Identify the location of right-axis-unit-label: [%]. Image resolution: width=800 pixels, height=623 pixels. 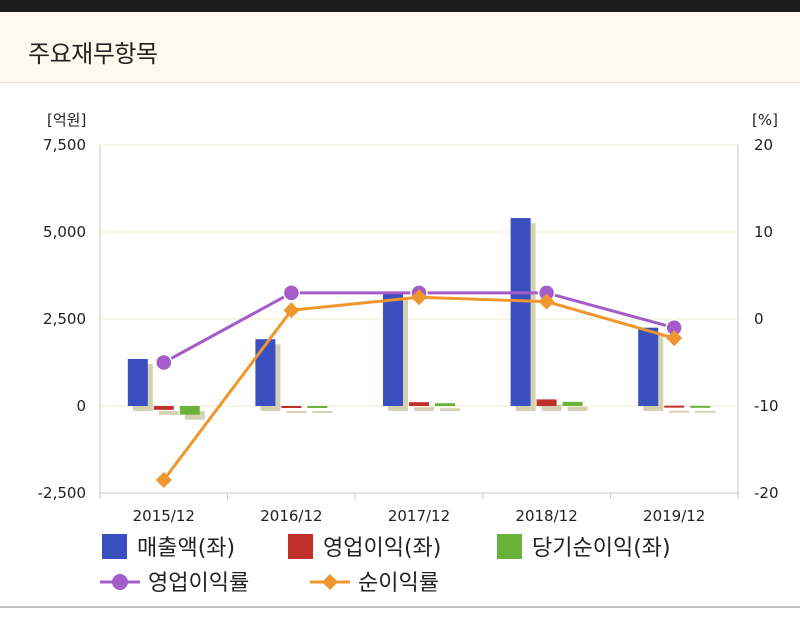
(765, 120).